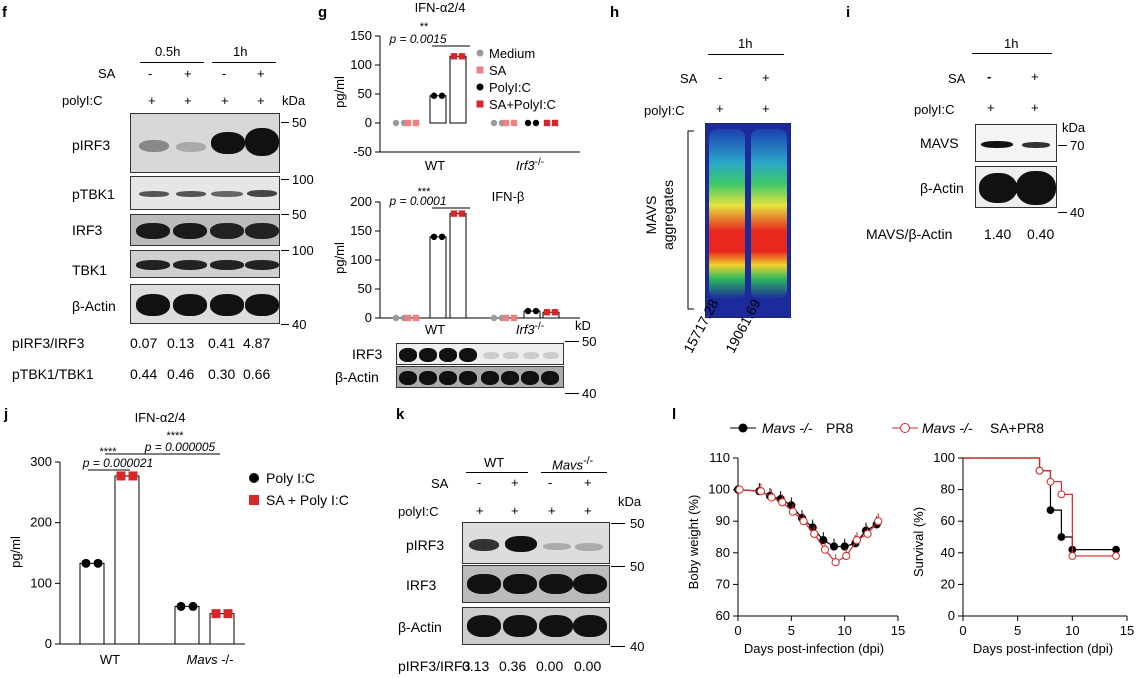  I want to click on panel-f-label: f, so click(4, 12).